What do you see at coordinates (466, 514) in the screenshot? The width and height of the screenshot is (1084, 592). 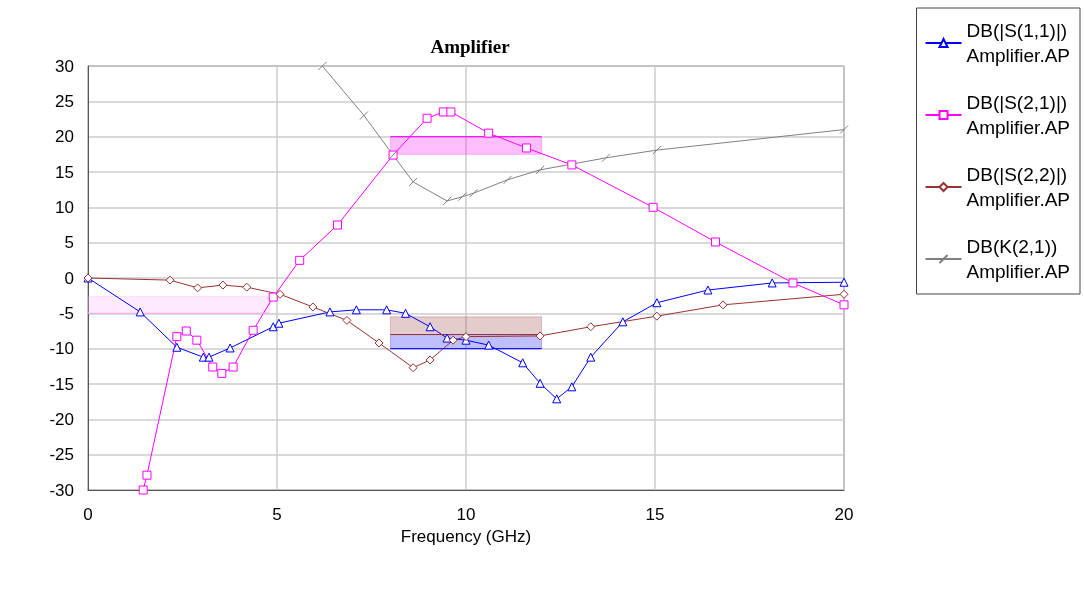 I see `x-tick-label: 10` at bounding box center [466, 514].